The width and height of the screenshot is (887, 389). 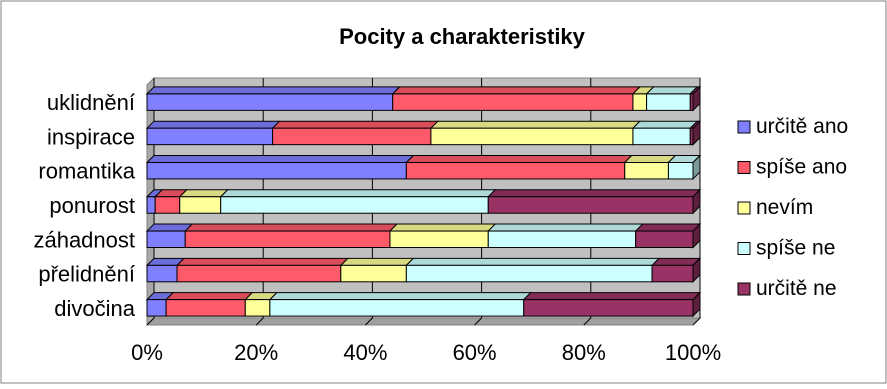 I want to click on x-tick-label: 20%, so click(x=256, y=352).